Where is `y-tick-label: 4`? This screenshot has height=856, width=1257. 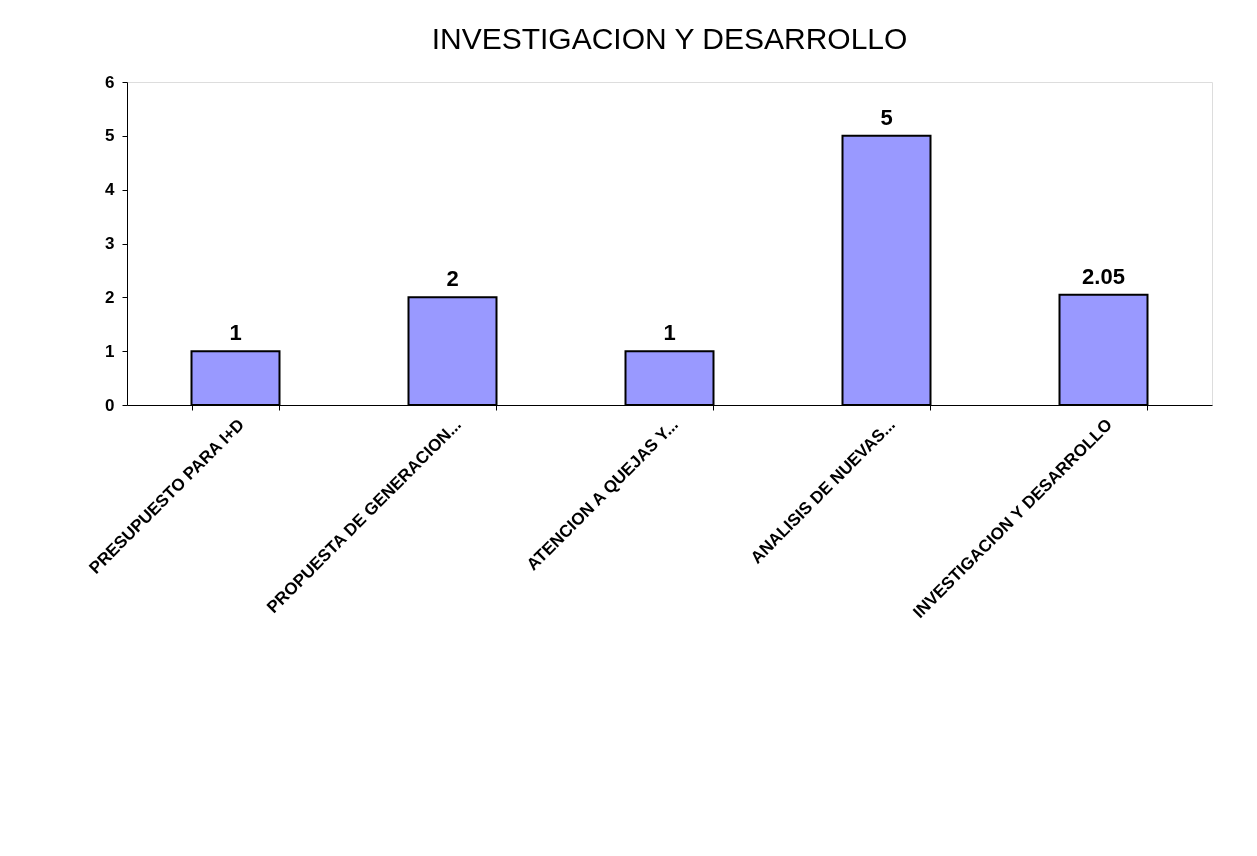 y-tick-label: 4 is located at coordinates (110, 190).